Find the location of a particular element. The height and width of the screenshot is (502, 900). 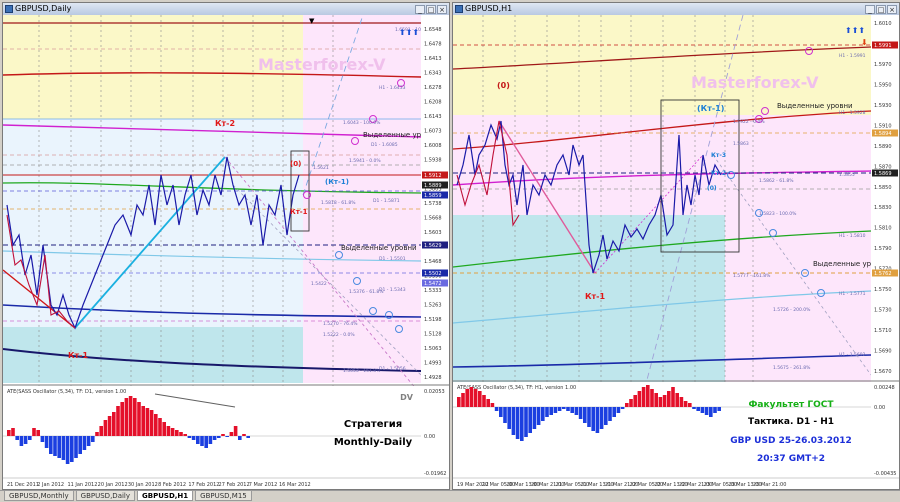

oscillator-histogram is located at coordinates (128, 430).